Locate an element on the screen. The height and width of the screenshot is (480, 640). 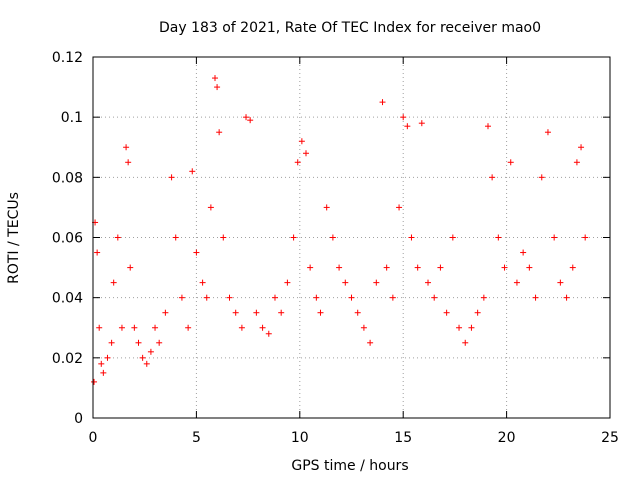
y-tick-label: 0.06 is located at coordinates (67, 239).